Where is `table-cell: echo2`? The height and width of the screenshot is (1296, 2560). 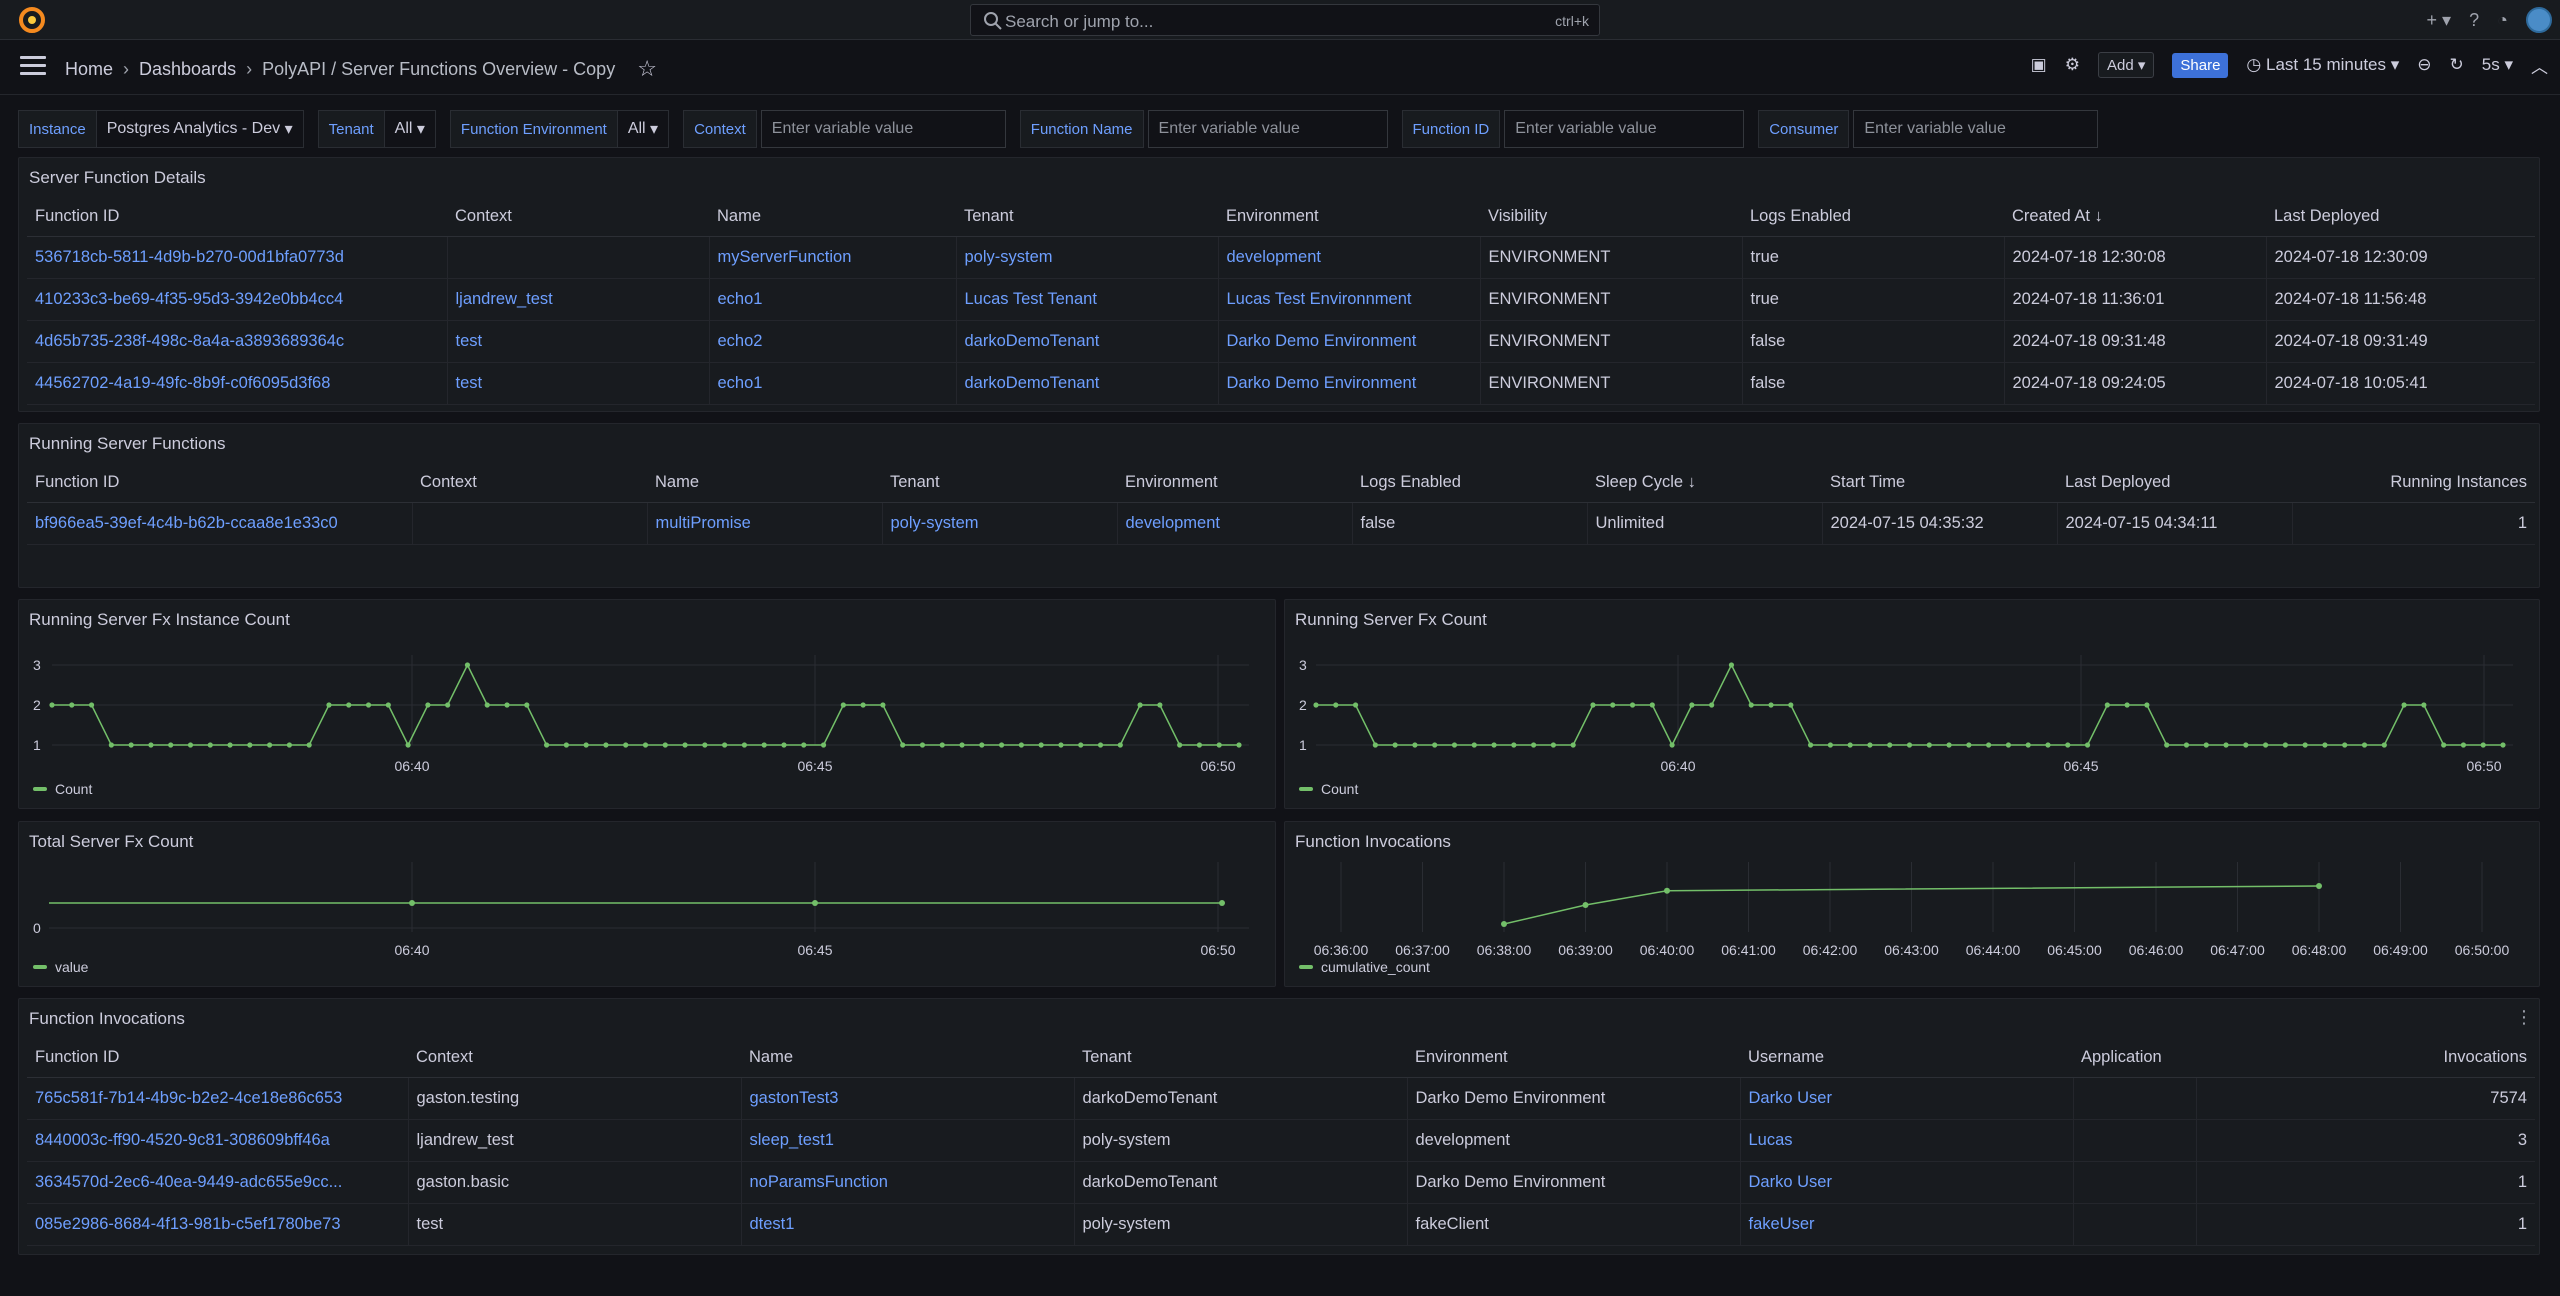 table-cell: echo2 is located at coordinates (832, 341).